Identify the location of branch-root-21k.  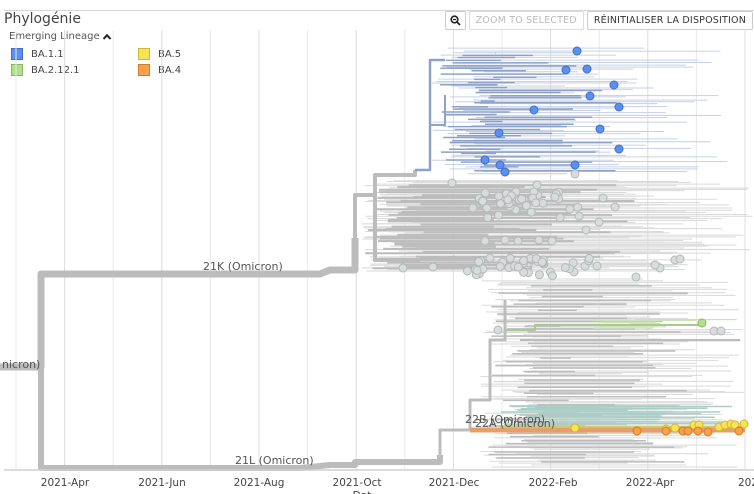
(179, 304).